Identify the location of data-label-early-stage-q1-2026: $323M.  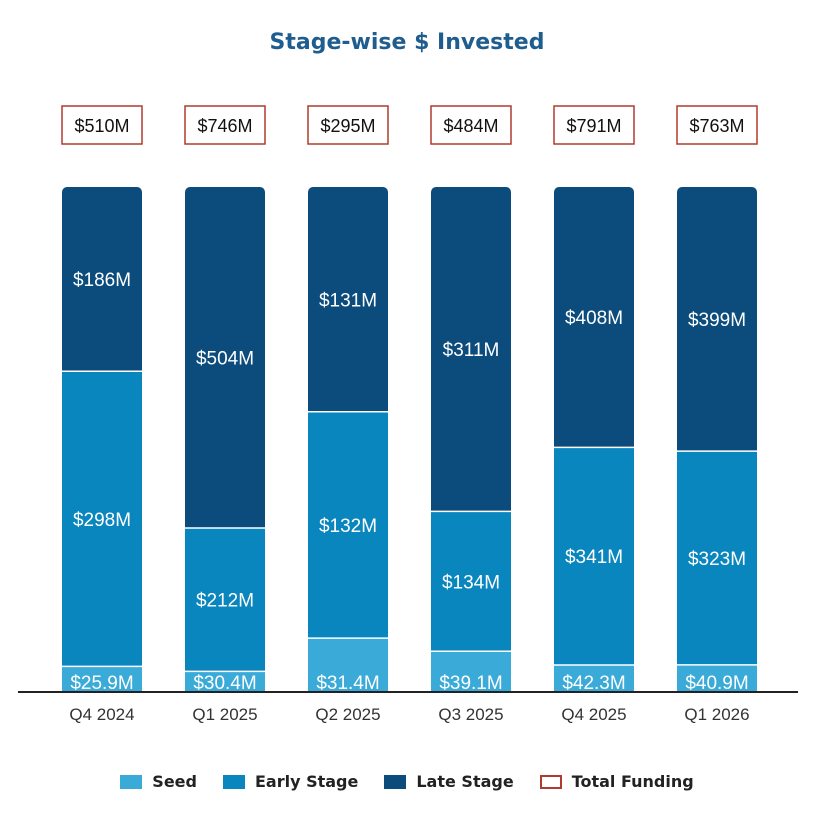
(717, 559).